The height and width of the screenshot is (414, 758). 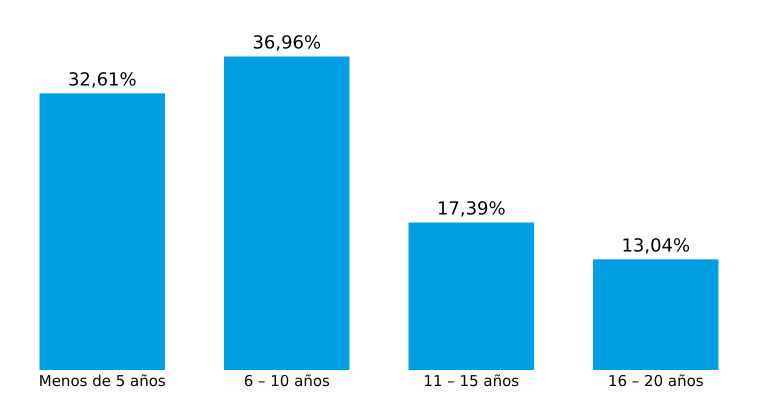 I want to click on x-tick-label: 6 – 10 años, so click(x=287, y=381).